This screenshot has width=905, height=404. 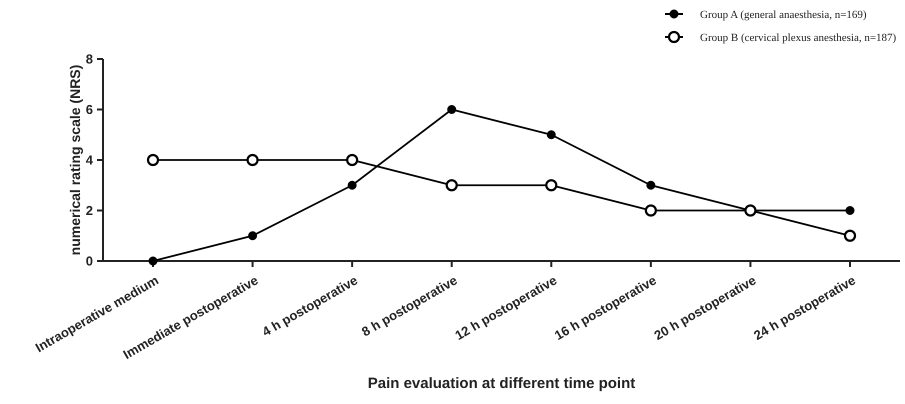 I want to click on y-tick-label: 8, so click(x=89, y=59).